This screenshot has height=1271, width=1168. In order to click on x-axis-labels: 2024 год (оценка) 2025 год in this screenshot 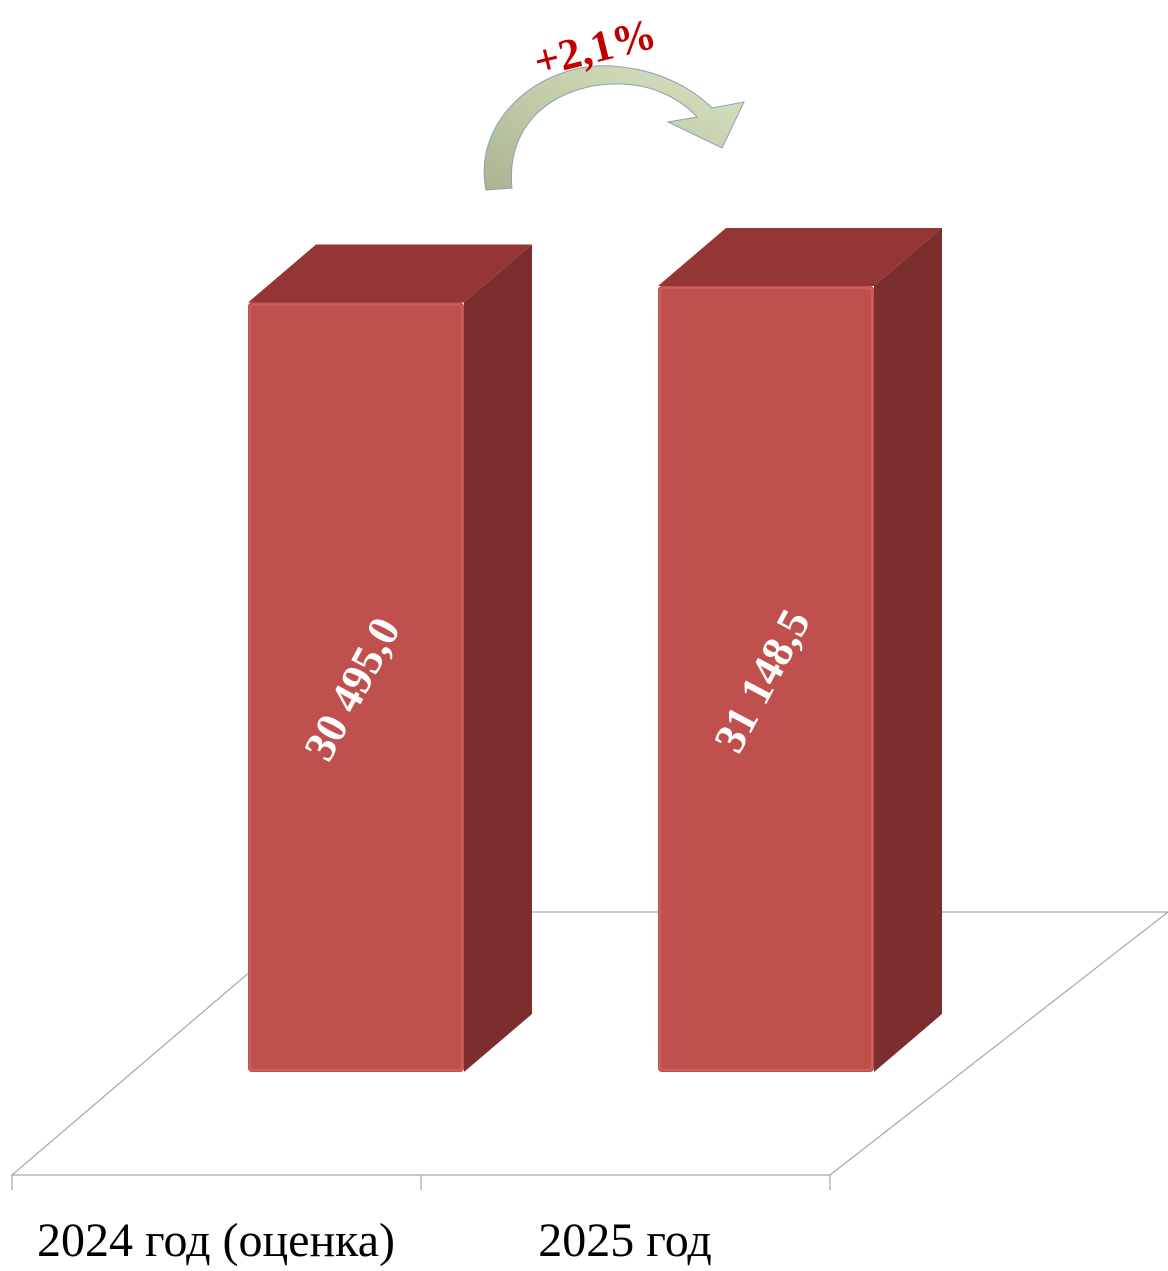, I will do `click(374, 1240)`.